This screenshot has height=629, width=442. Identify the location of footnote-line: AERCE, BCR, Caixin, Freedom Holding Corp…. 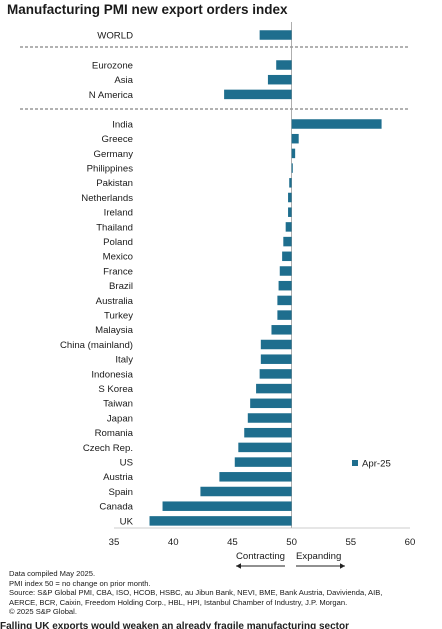
(178, 602).